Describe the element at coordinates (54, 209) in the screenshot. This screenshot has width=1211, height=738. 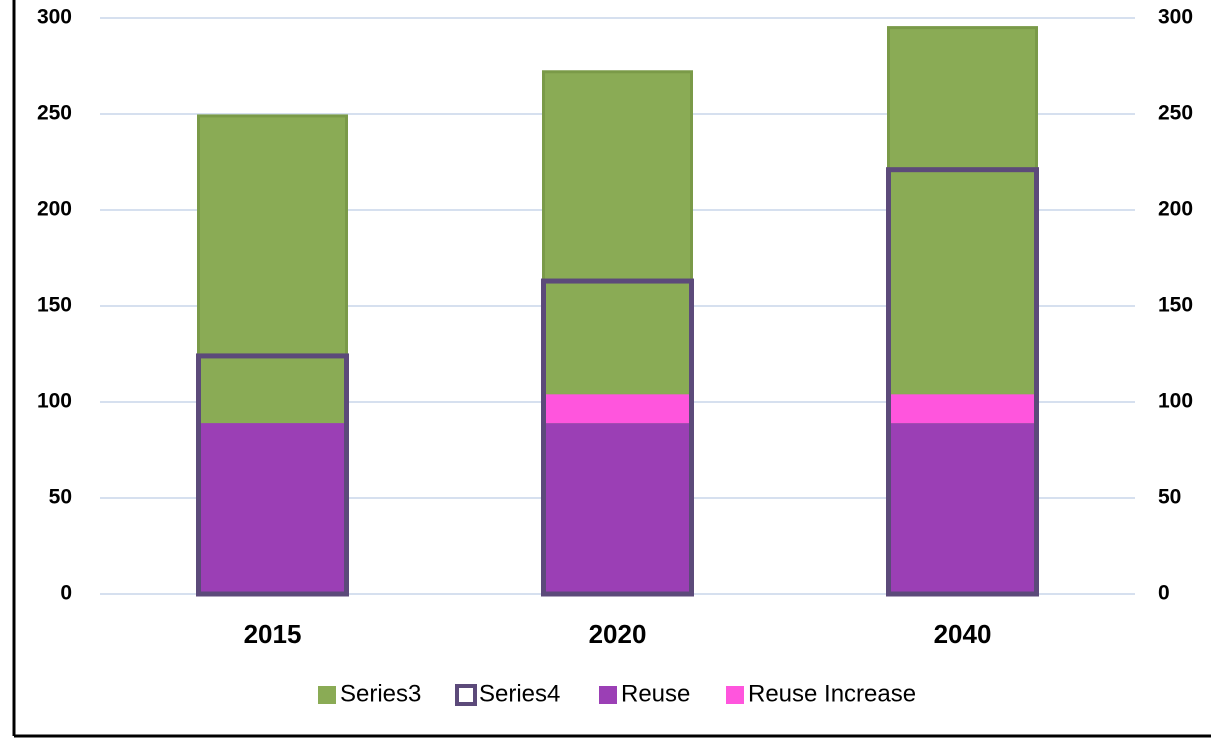
I see `y-tick-label: 200` at that location.